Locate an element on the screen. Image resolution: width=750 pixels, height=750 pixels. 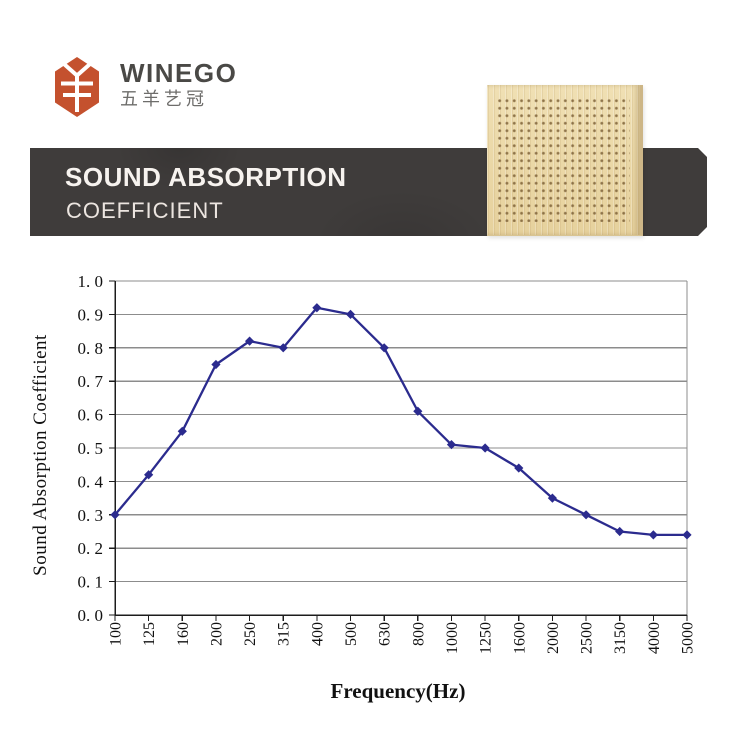
y-tick-label: 0. 7 is located at coordinates (91, 381).